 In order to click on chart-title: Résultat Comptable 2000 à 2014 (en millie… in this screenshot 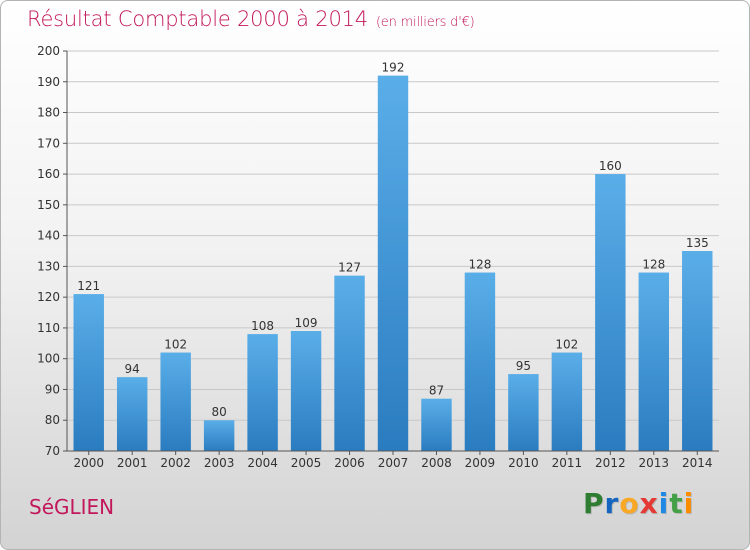, I will do `click(251, 19)`.